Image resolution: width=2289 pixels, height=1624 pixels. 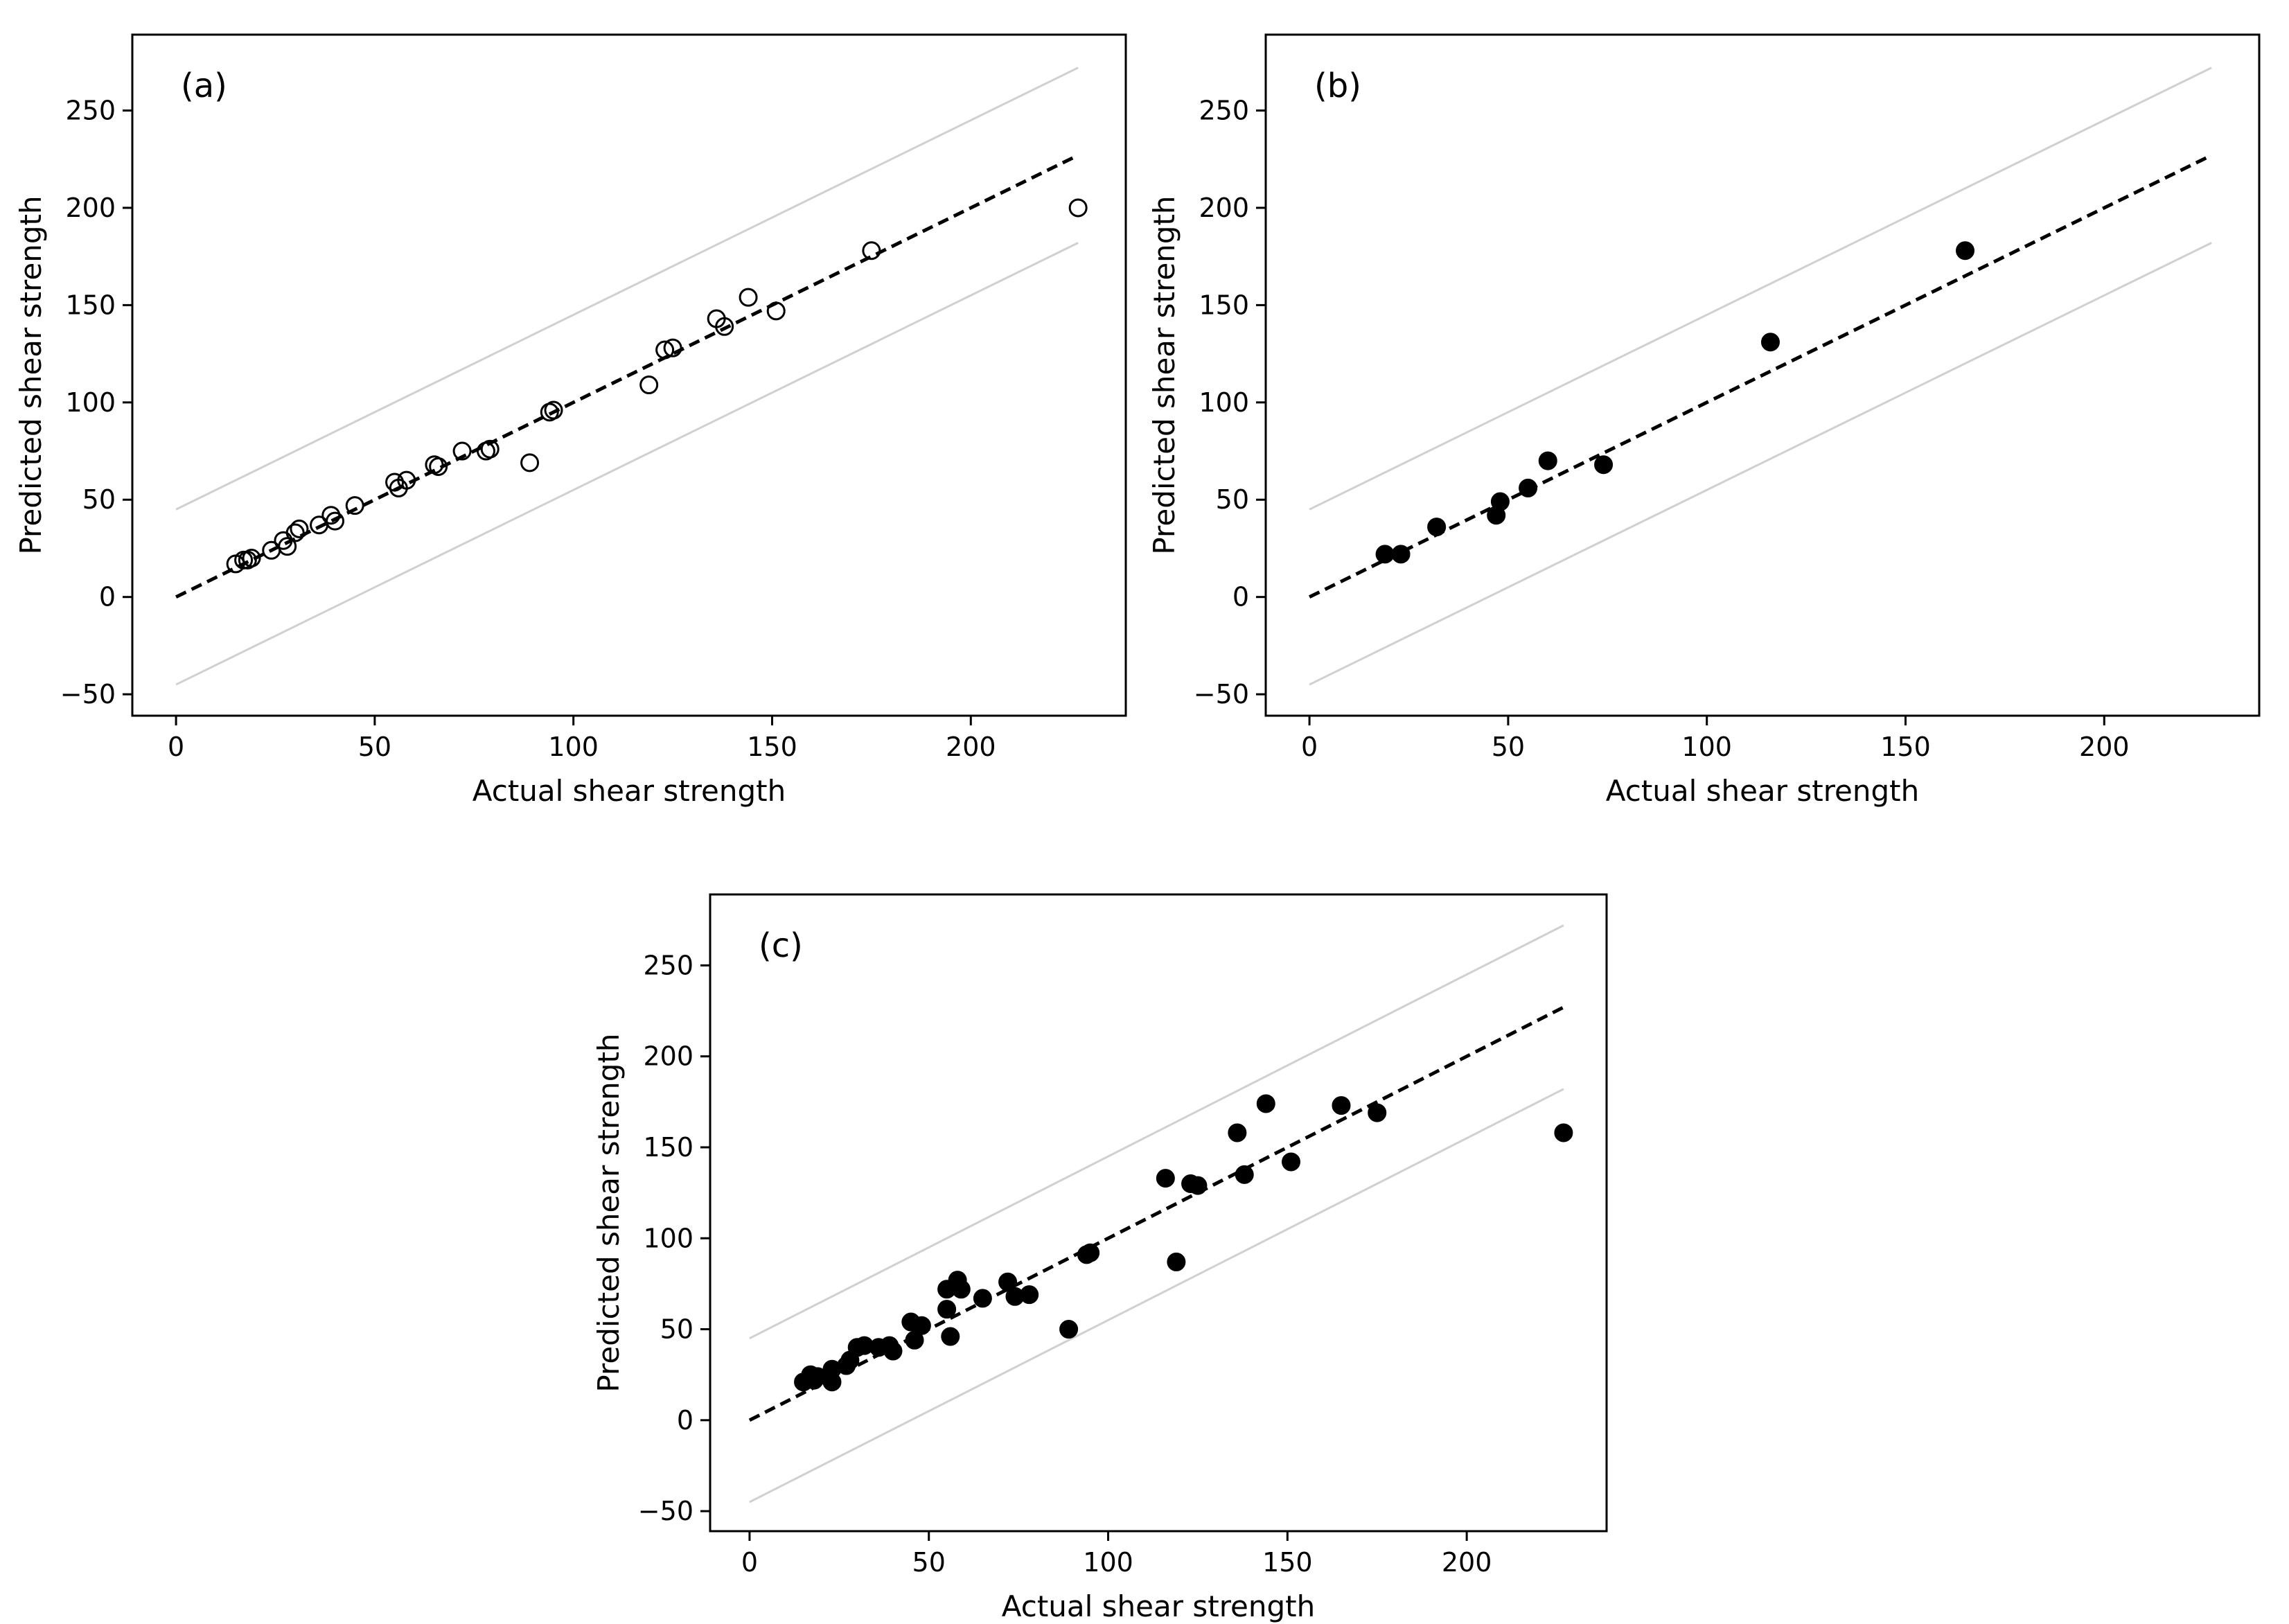 What do you see at coordinates (1337, 86) in the screenshot?
I see `panel-label: (b)` at bounding box center [1337, 86].